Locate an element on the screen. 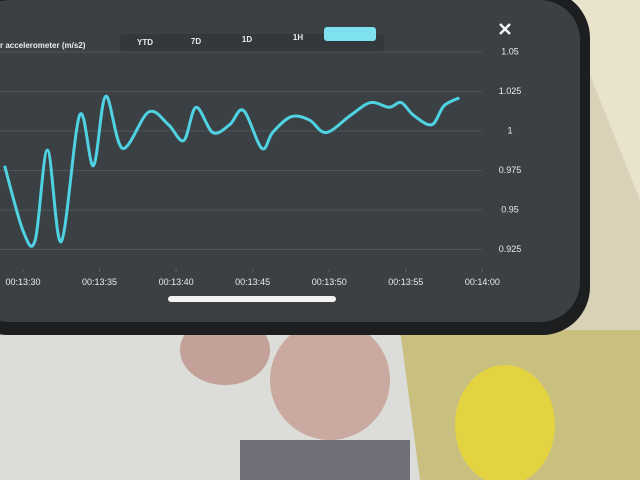 This screenshot has width=640, height=485. y-tick-label: 1 is located at coordinates (509, 130).